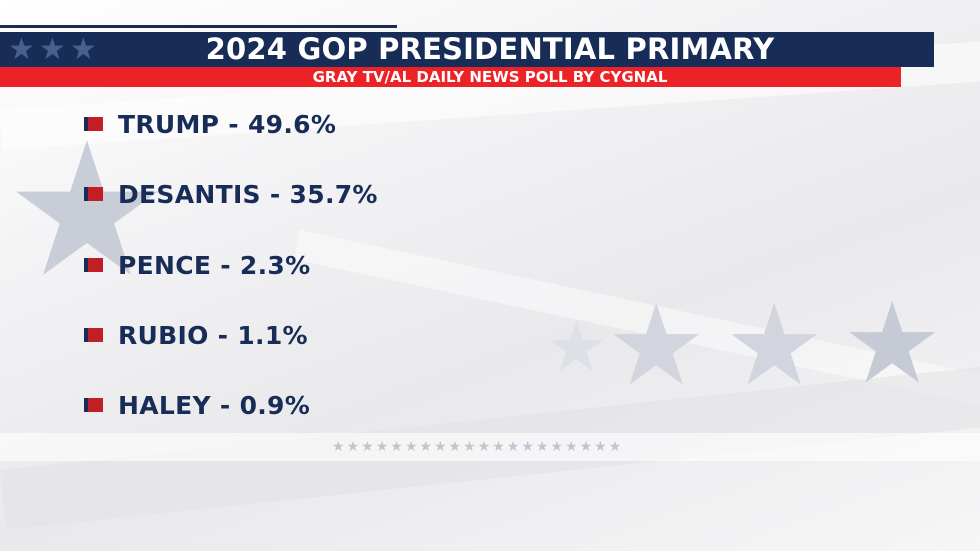 The image size is (980, 551). I want to click on subtitle-bar, so click(450, 77).